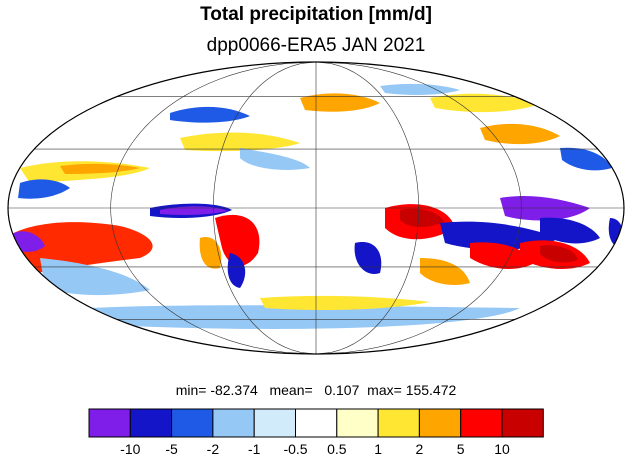 The height and width of the screenshot is (466, 632). What do you see at coordinates (194, 210) in the screenshot?
I see `field-purple-itcz-pacific` at bounding box center [194, 210].